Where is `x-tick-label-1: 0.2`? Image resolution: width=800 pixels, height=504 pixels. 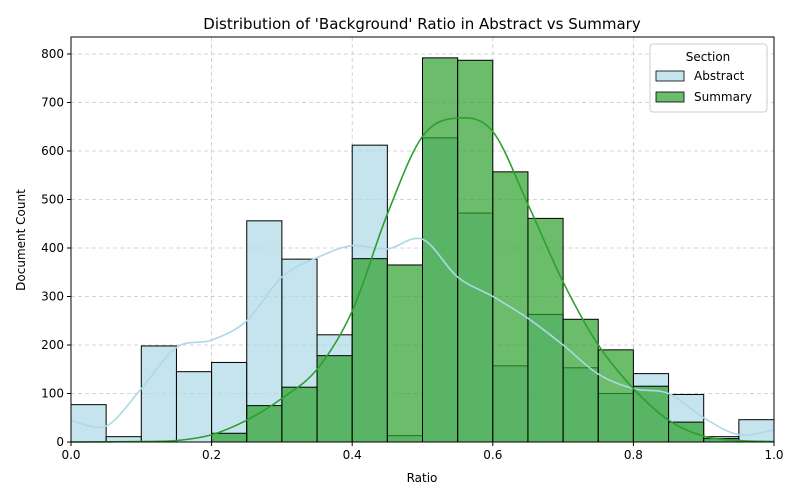 x-tick-label-1: 0.2 is located at coordinates (211, 455).